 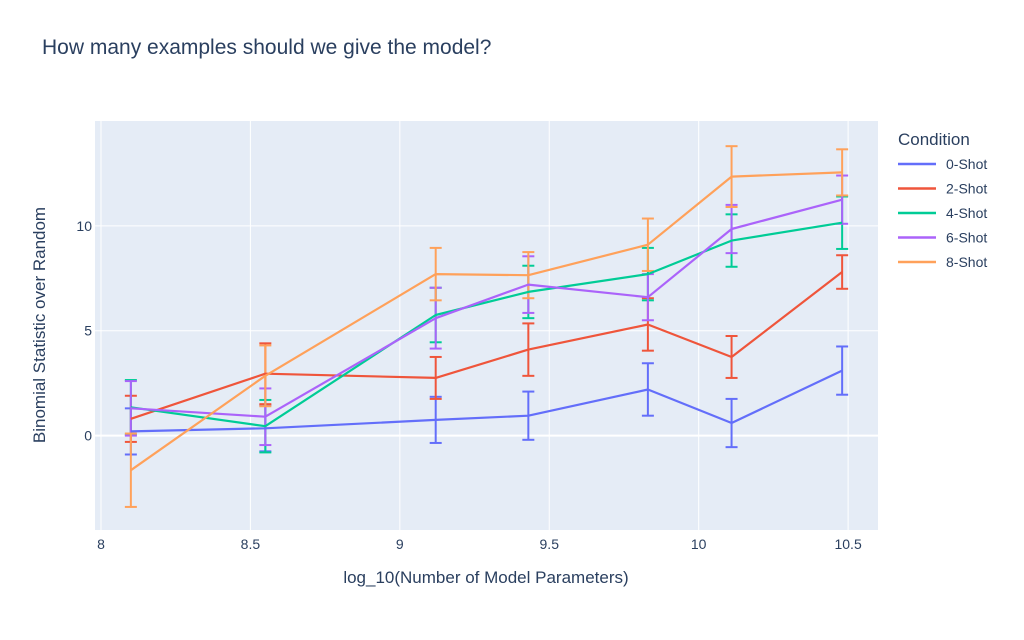 I want to click on x-tick-label: 9, so click(x=400, y=544).